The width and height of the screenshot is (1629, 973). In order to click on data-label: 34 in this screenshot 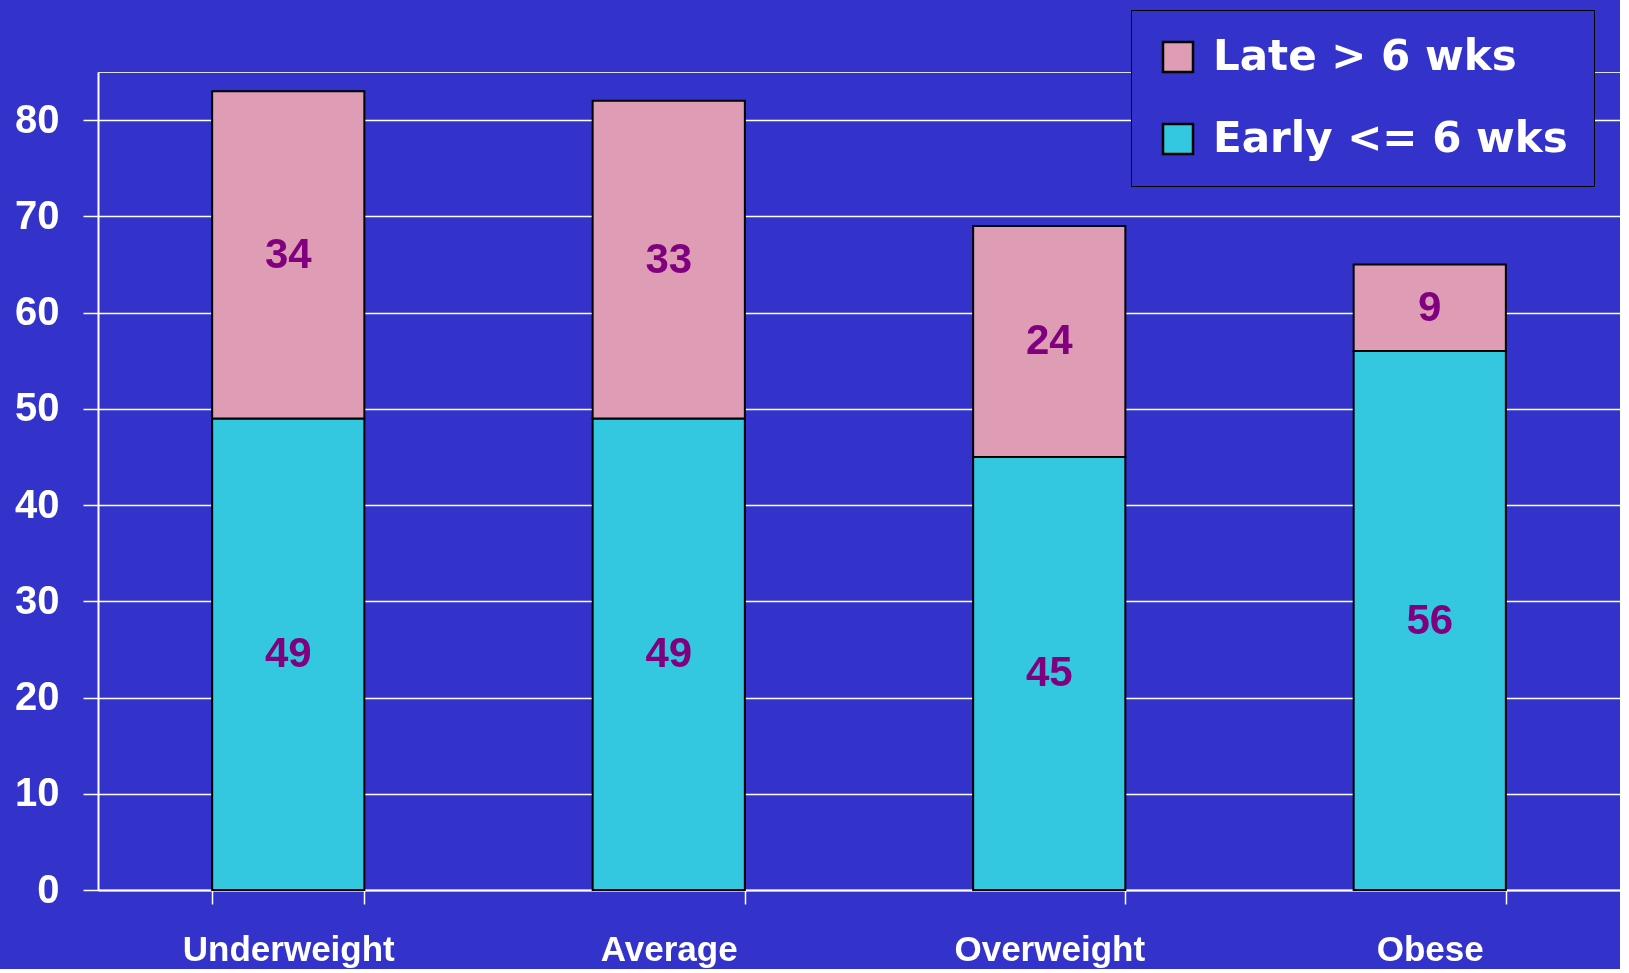, I will do `click(288, 253)`.